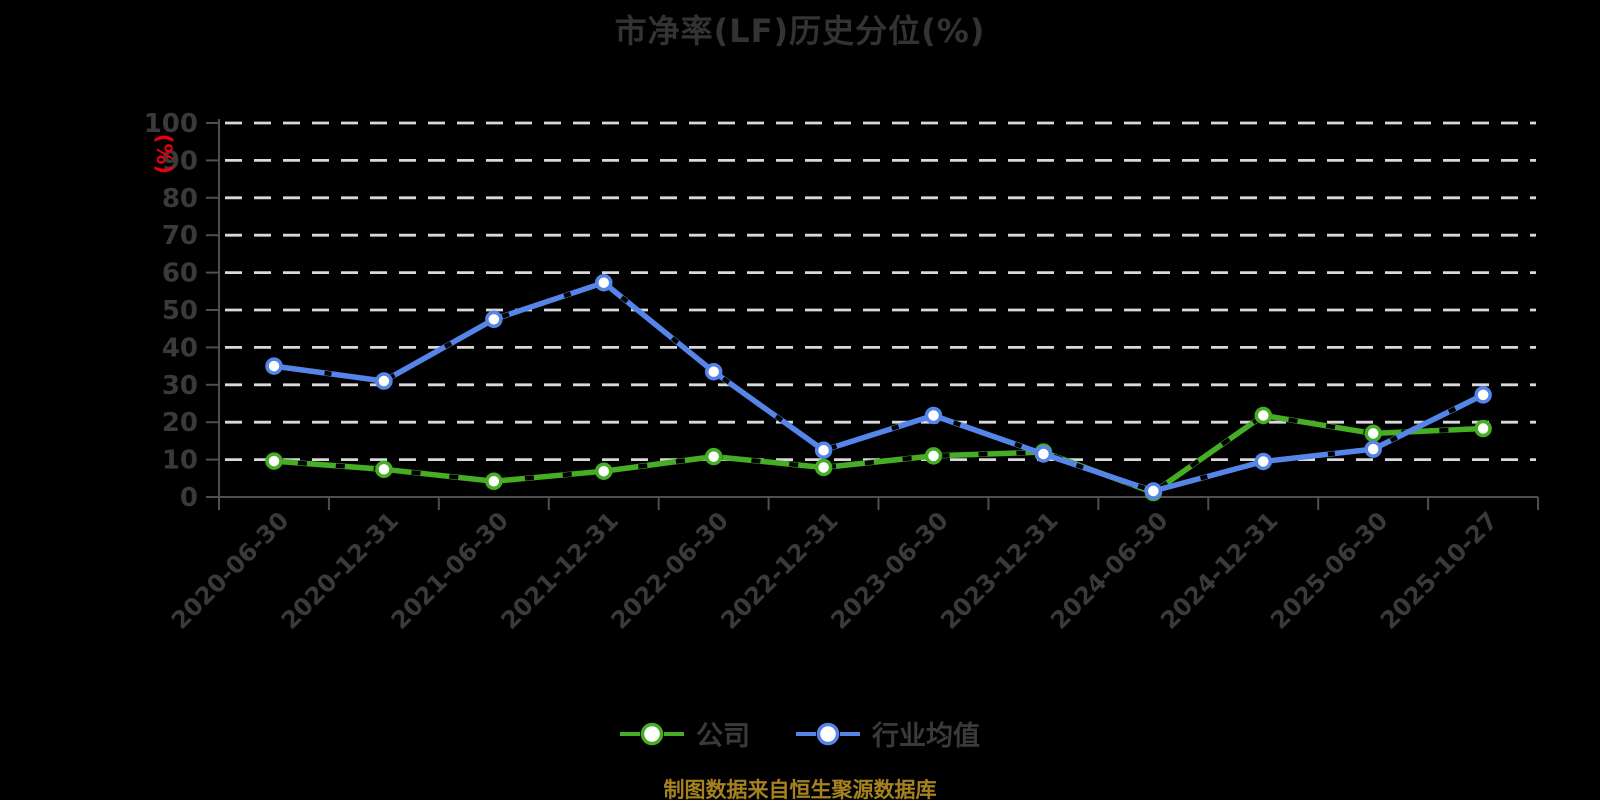 The width and height of the screenshot is (1600, 800). What do you see at coordinates (723, 736) in the screenshot?
I see `legend-label-company: 公司` at bounding box center [723, 736].